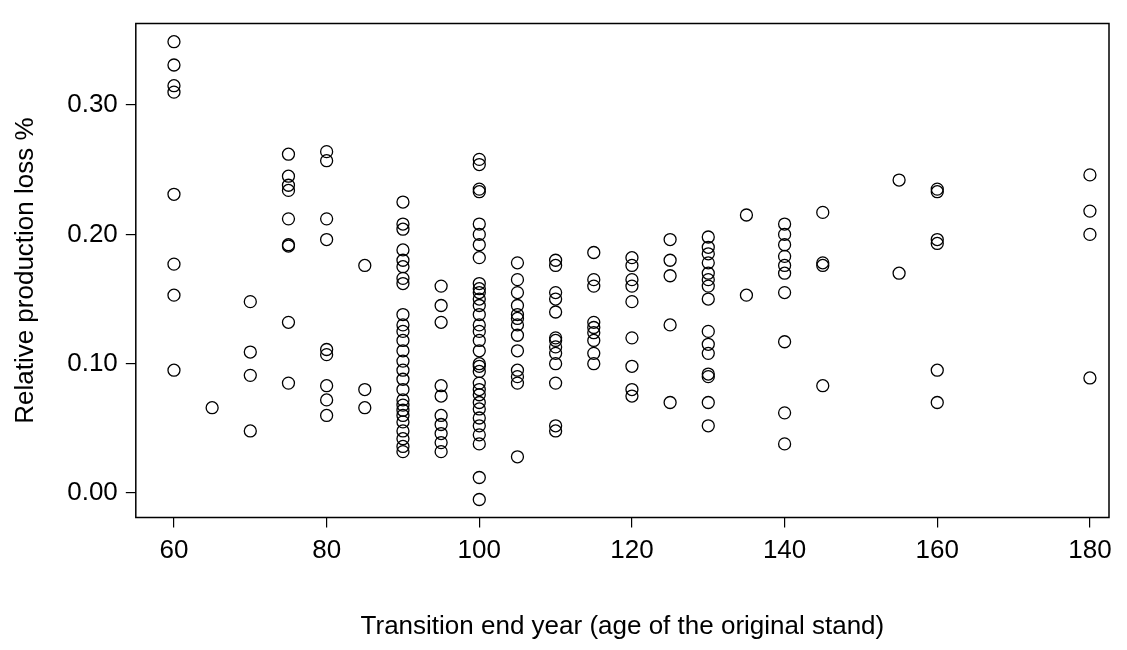 This screenshot has width=1127, height=650. What do you see at coordinates (92, 103) in the screenshot?
I see `y-tick-label: 0.30` at bounding box center [92, 103].